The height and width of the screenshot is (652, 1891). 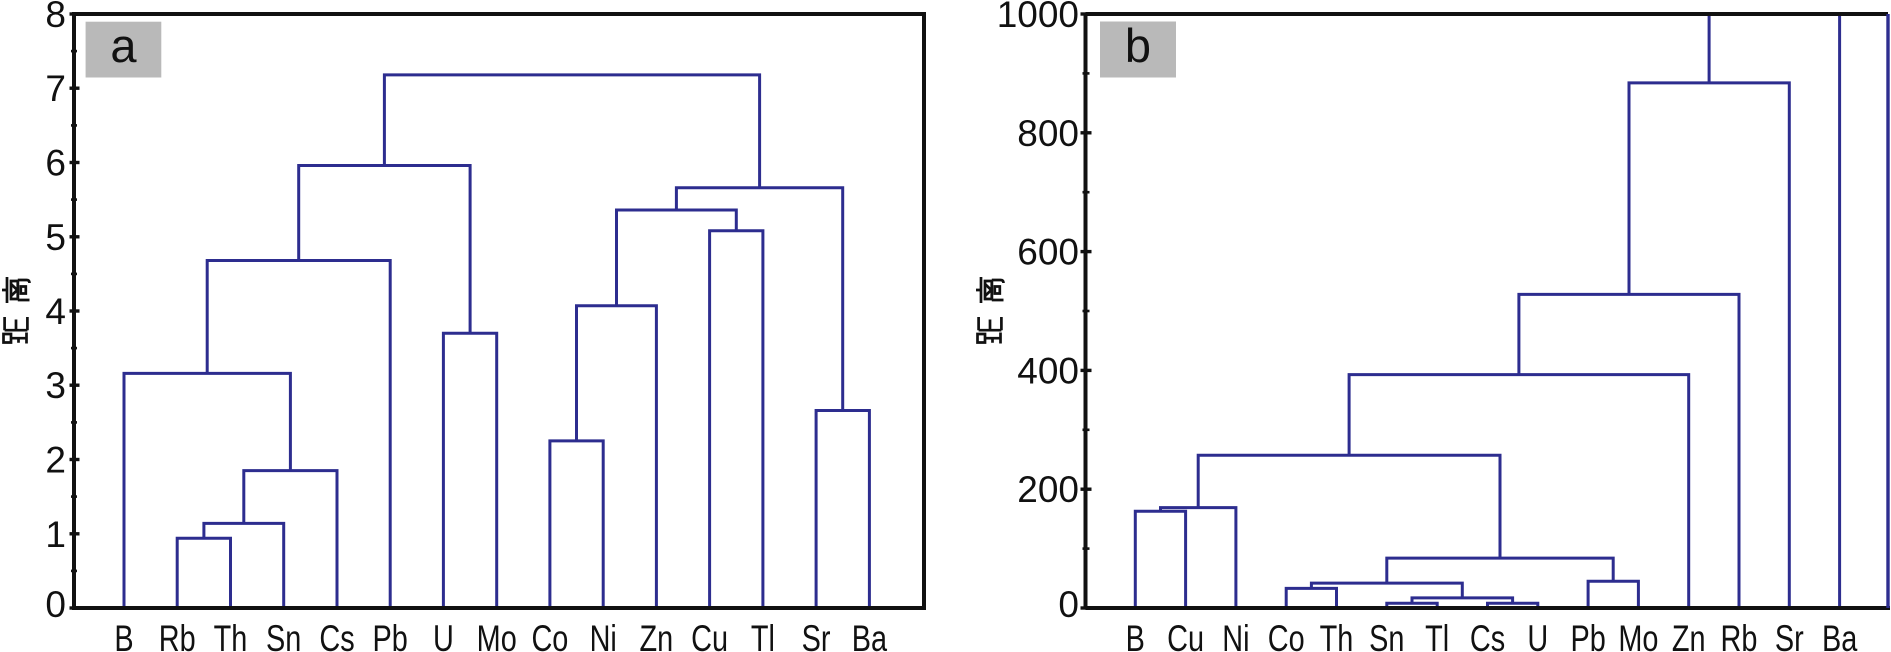 What do you see at coordinates (55, 534) in the screenshot?
I see `svg-text: 1` at bounding box center [55, 534].